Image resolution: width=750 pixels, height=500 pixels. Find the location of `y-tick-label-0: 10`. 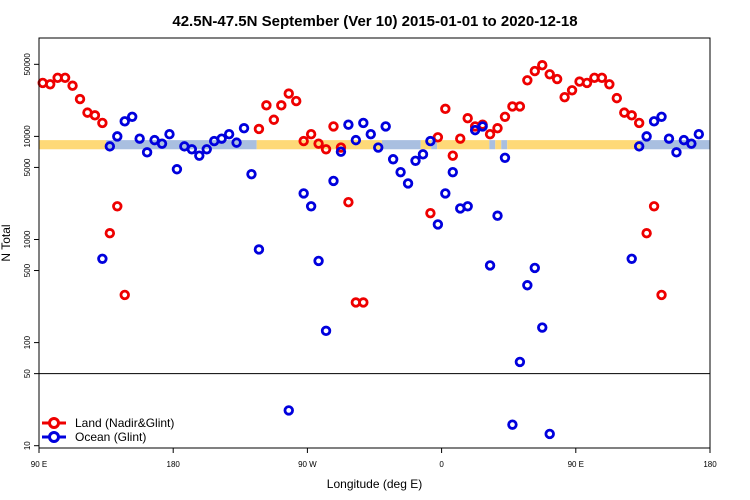

y-tick-label-0: 10 is located at coordinates (27, 445).